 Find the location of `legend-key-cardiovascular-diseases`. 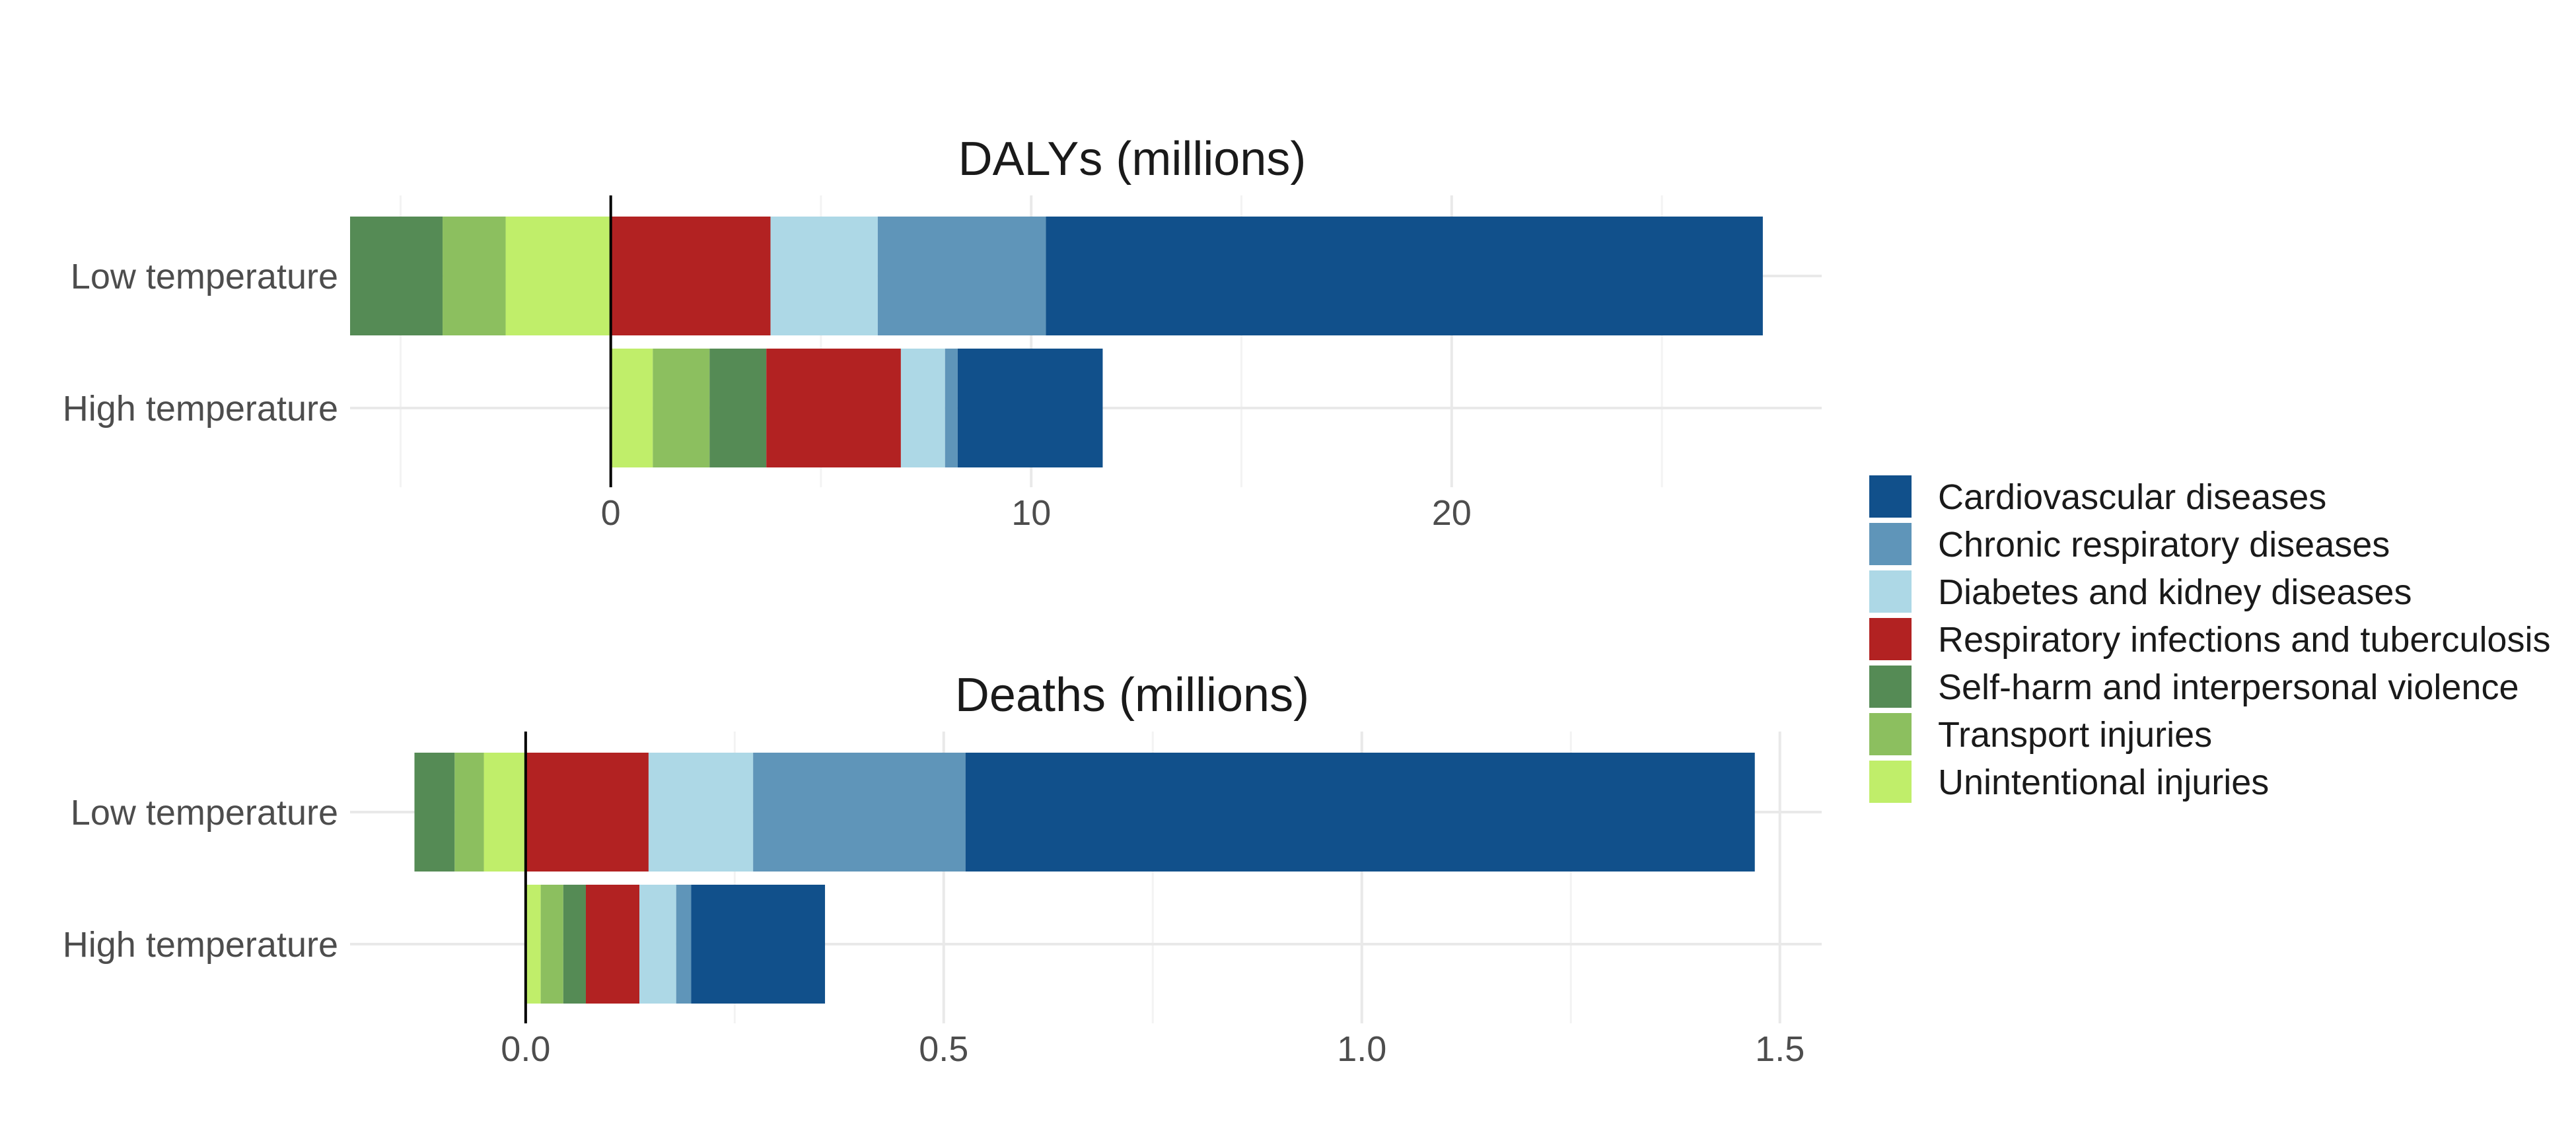

legend-key-cardiovascular-diseases is located at coordinates (1891, 497).